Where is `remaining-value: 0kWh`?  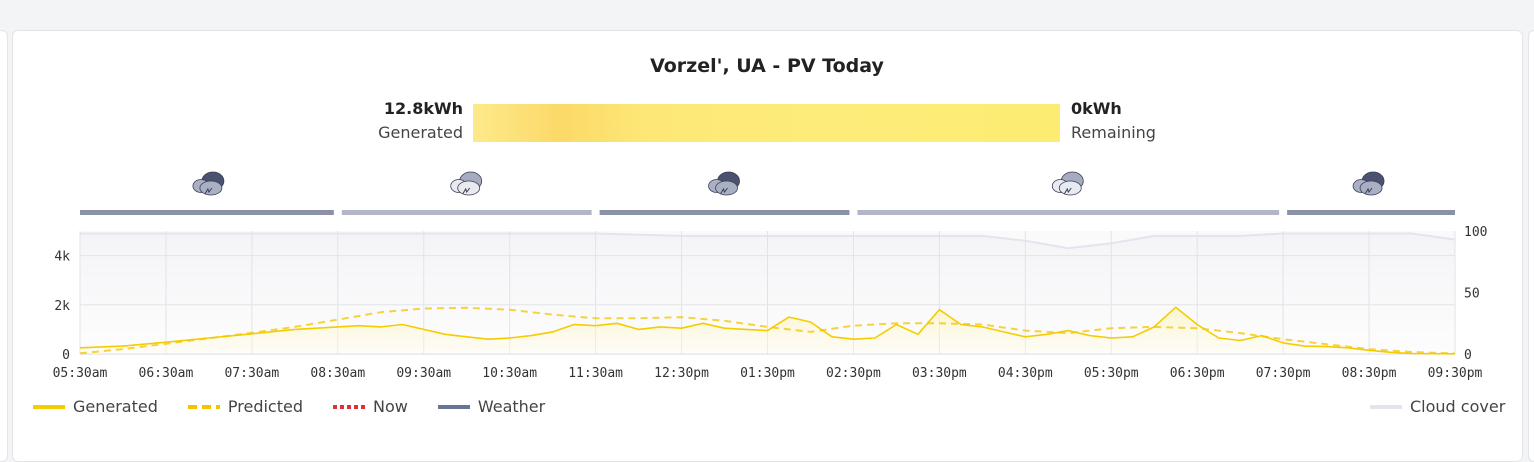
remaining-value: 0kWh is located at coordinates (1096, 108).